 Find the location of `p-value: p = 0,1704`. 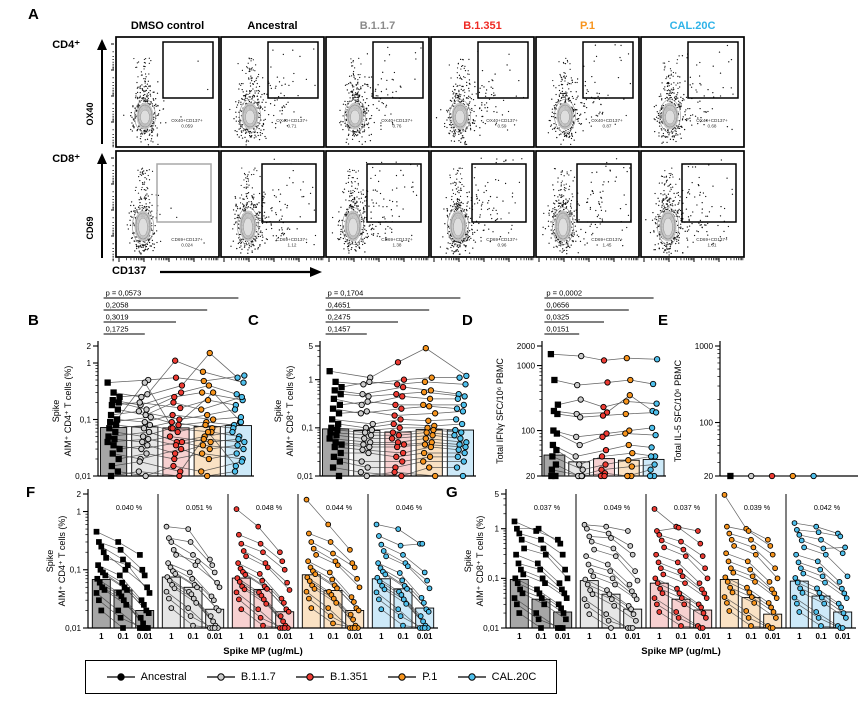

p-value: p = 0,1704 is located at coordinates (346, 293).